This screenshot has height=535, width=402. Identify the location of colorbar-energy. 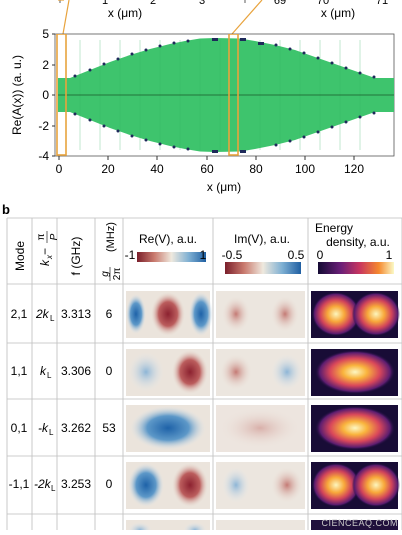
(356, 268).